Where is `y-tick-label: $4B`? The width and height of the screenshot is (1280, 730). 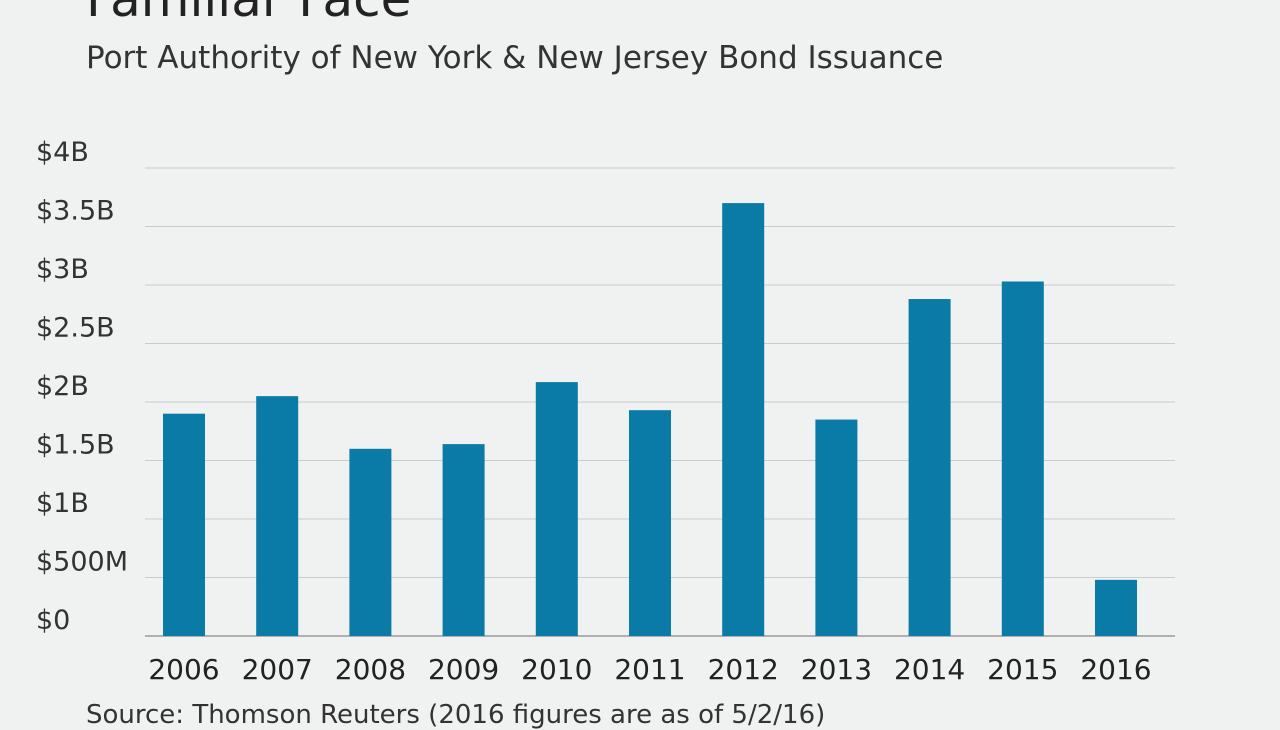 y-tick-label: $4B is located at coordinates (62, 152).